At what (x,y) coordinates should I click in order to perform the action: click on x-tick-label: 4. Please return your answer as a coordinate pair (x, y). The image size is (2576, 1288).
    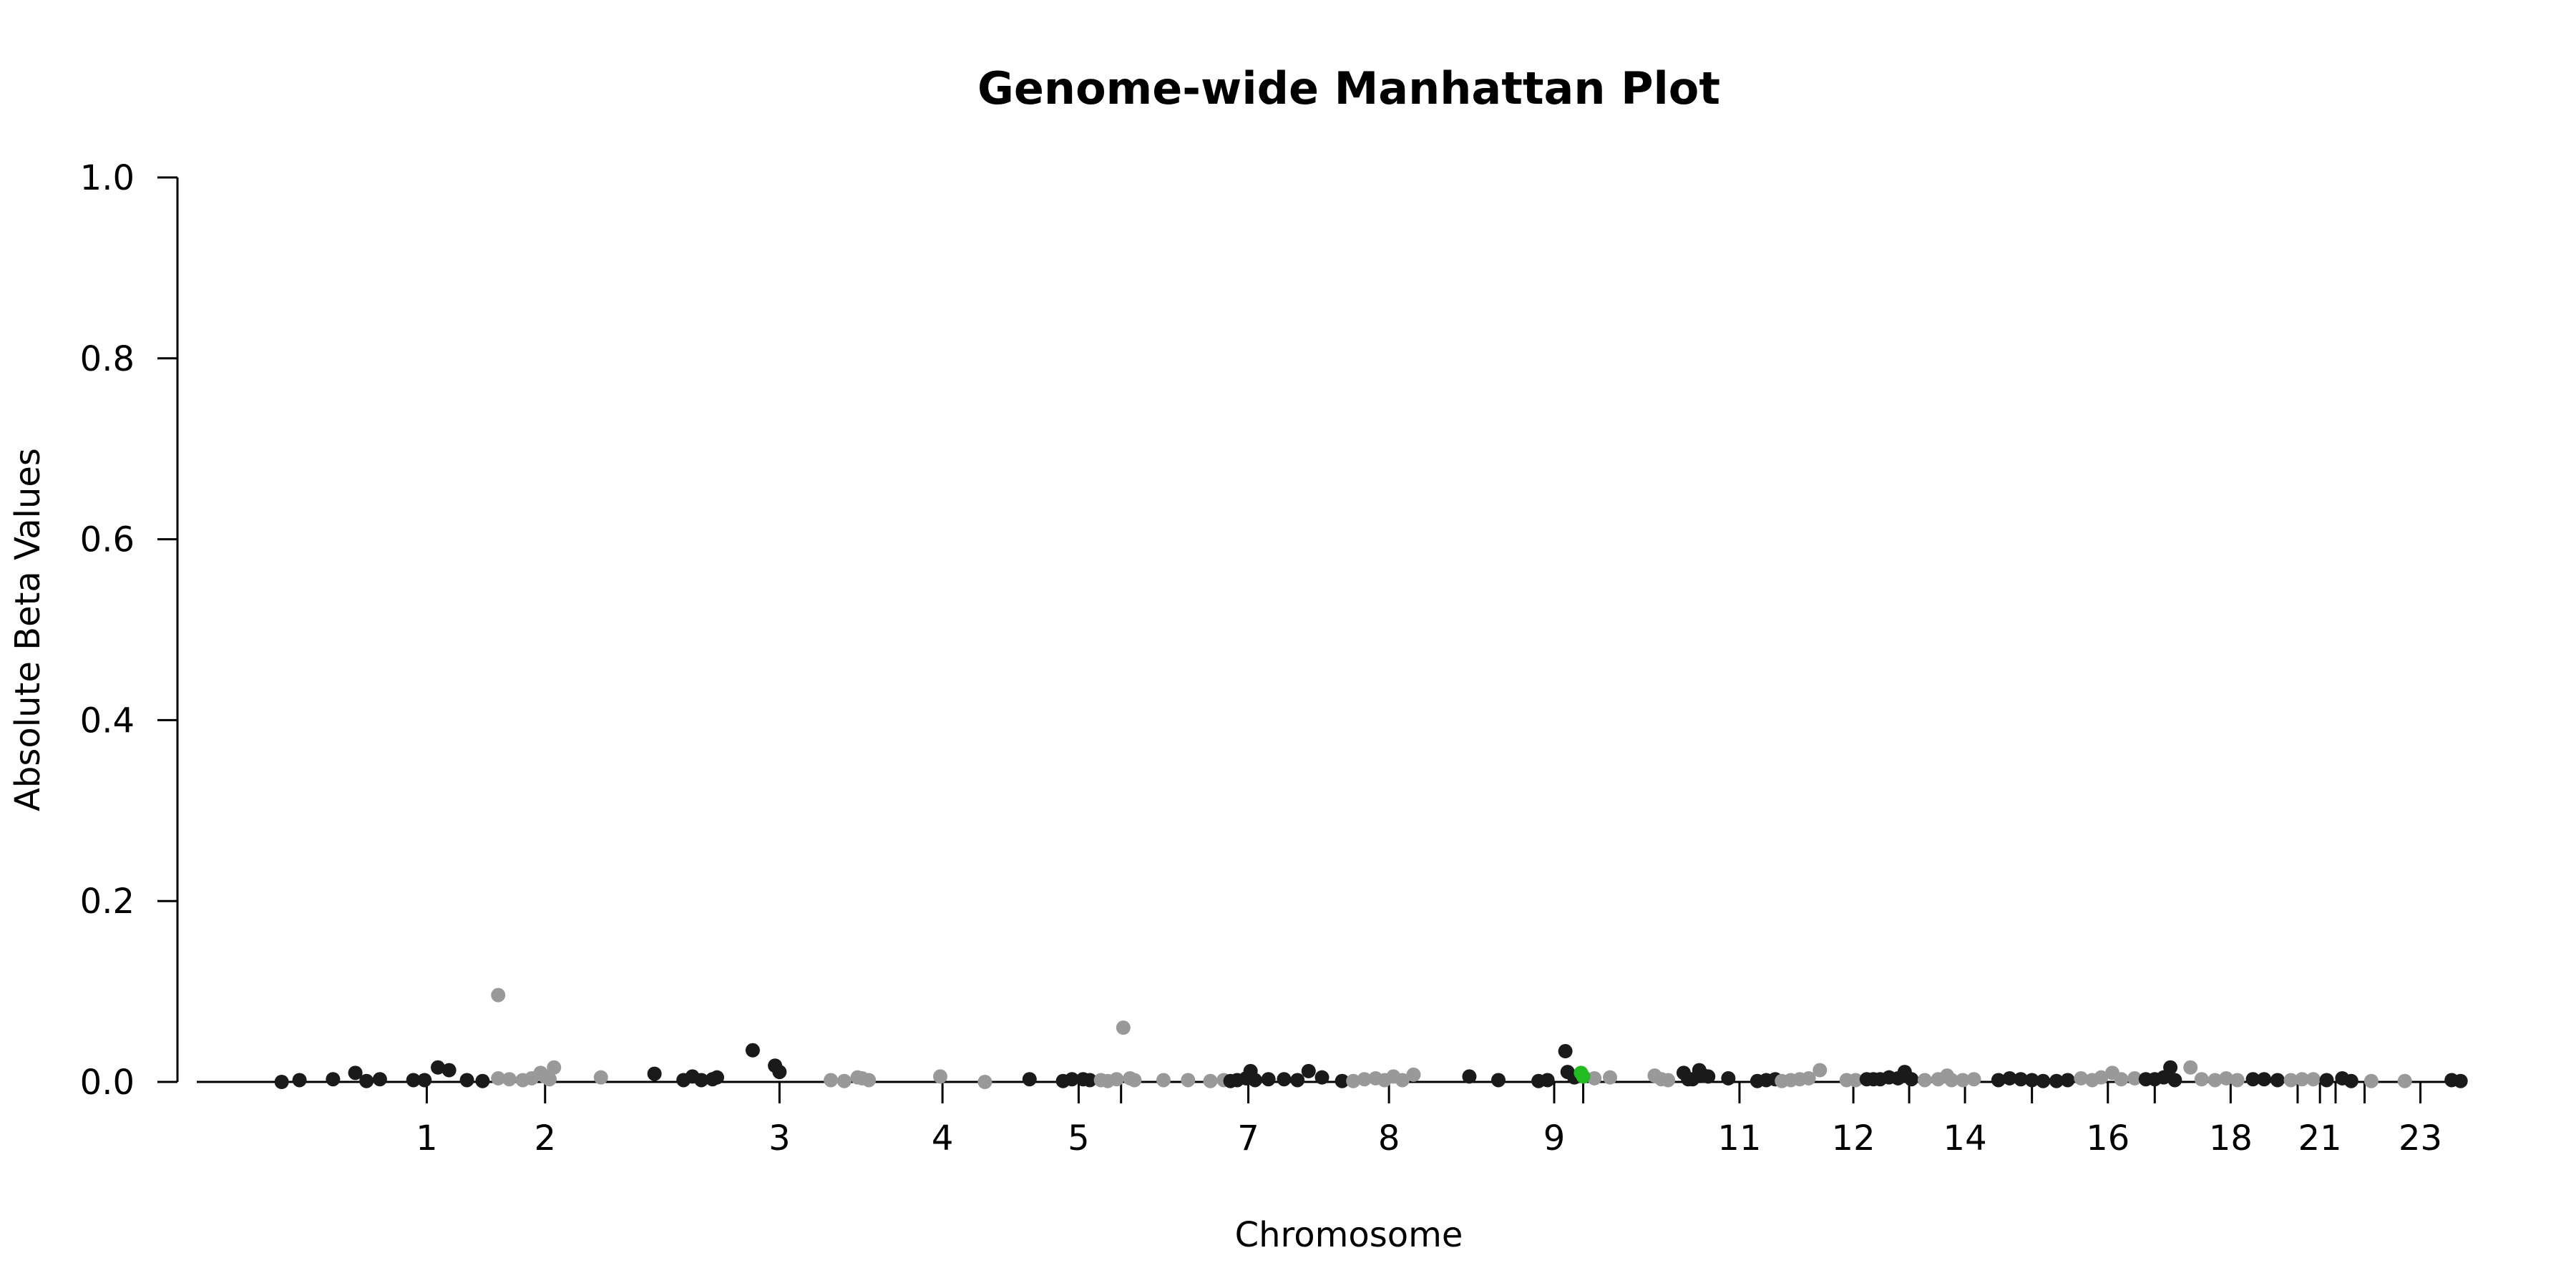
    Looking at the image, I should click on (943, 1138).